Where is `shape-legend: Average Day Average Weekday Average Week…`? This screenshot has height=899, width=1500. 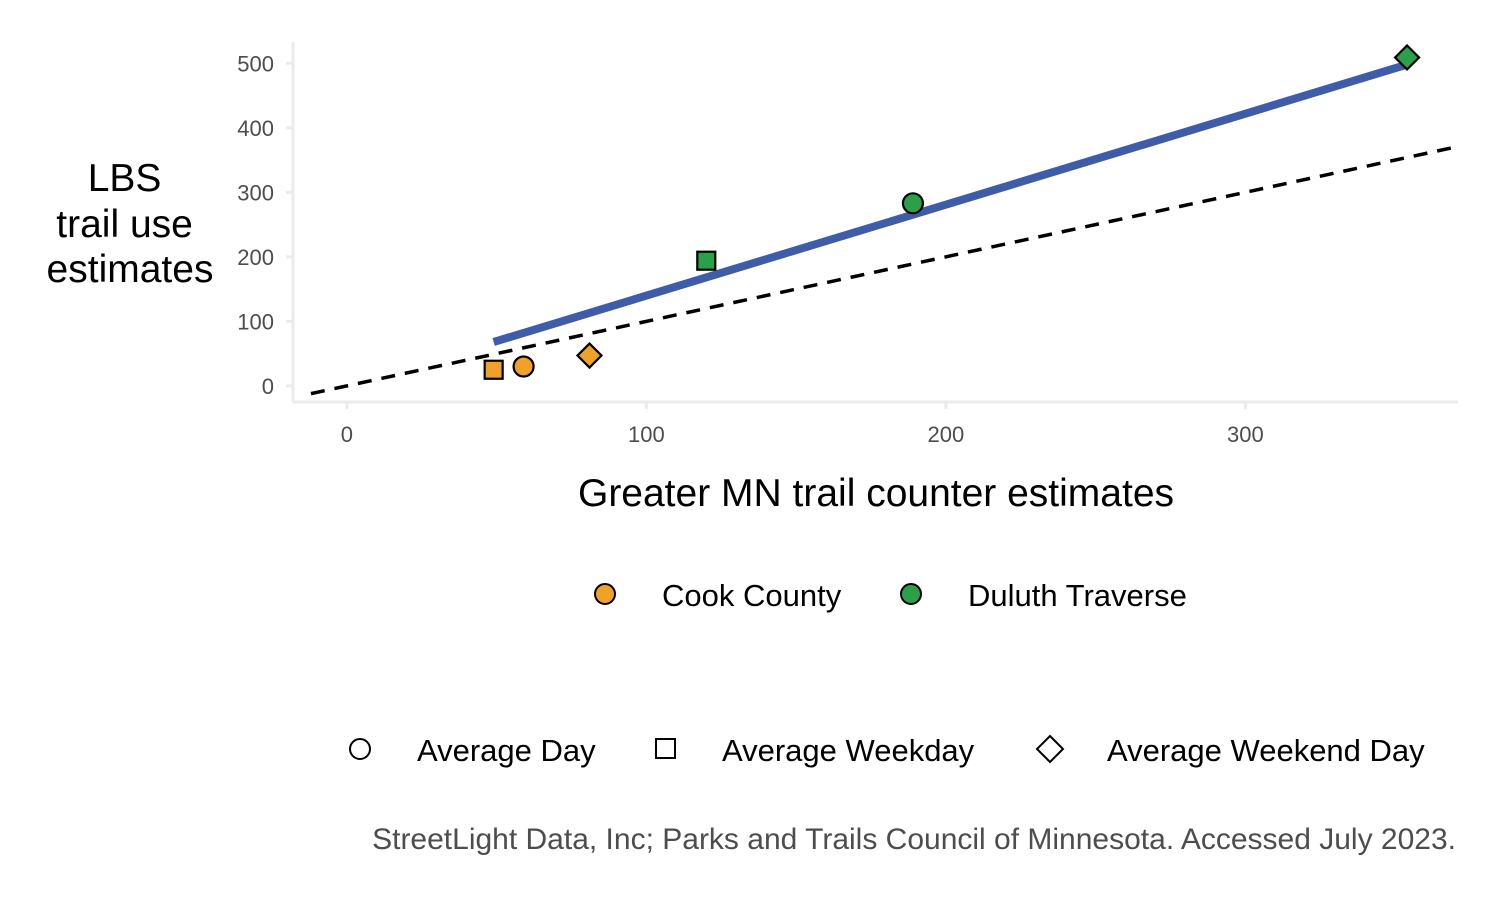
shape-legend: Average Day Average Weekday Average Week… is located at coordinates (887, 750).